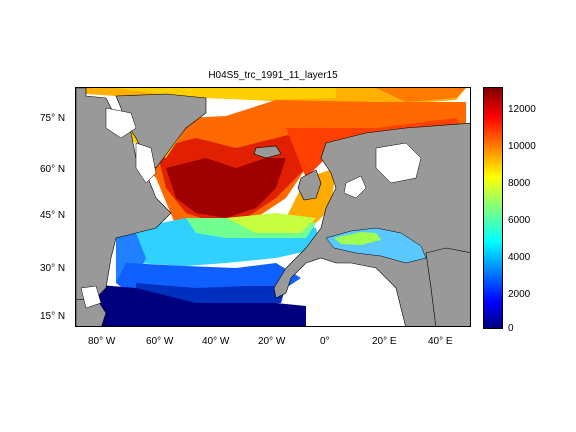 The image size is (576, 432). I want to click on lon-tick-40w: 40° W, so click(216, 341).